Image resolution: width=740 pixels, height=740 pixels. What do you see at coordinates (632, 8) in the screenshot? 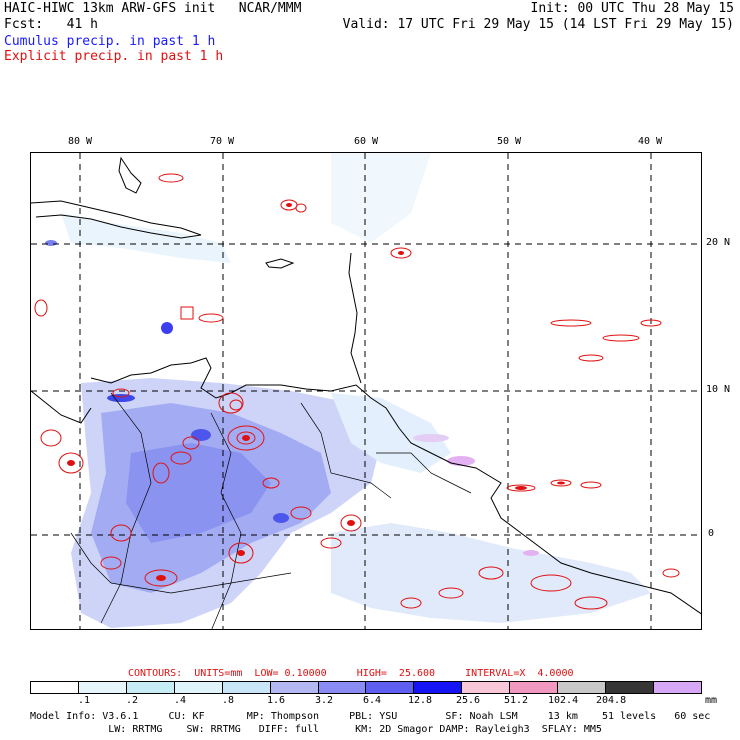
I see `init-time: Init: 00 UTC Thu 28 May 15` at bounding box center [632, 8].